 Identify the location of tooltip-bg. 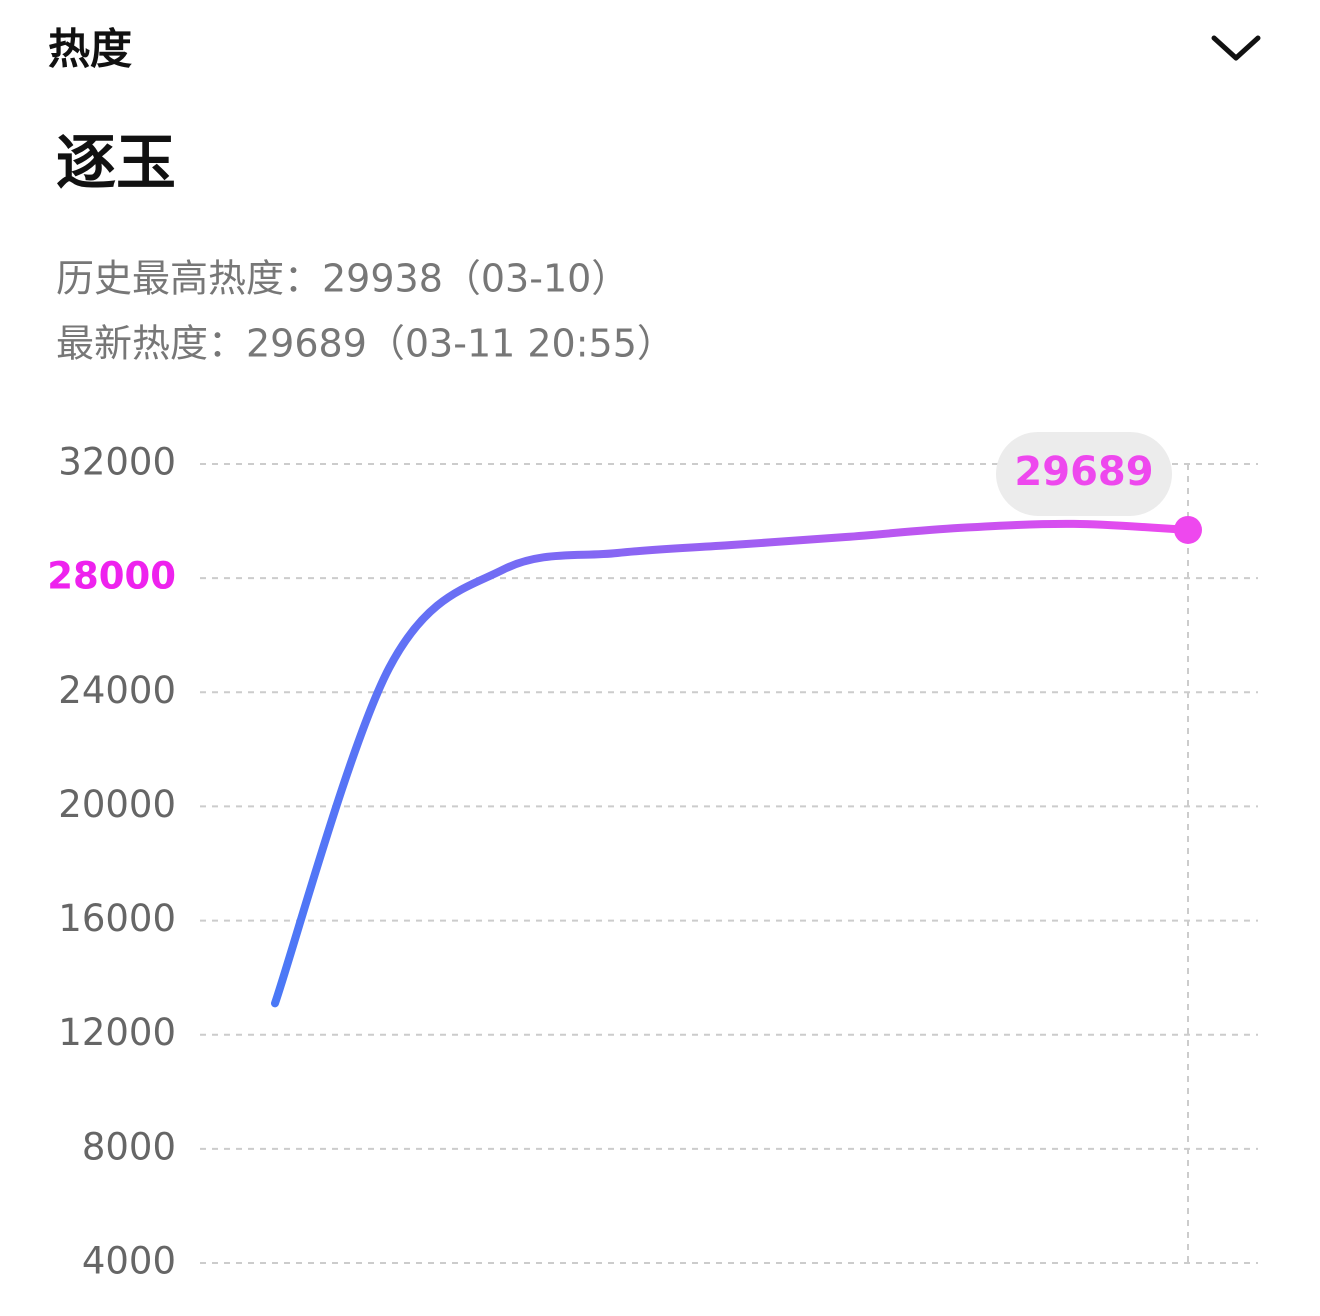
(1084, 473).